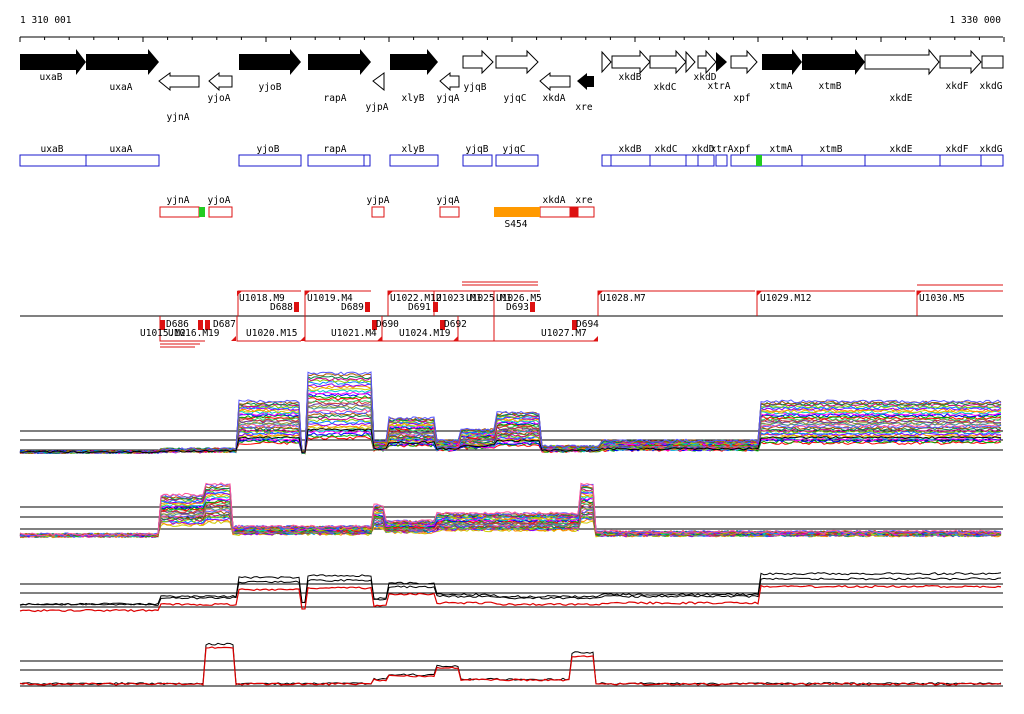 Image resolution: width=1024 pixels, height=714 pixels. Describe the element at coordinates (122, 71) in the screenshot. I see `gene-uxaA: uxaA` at that location.